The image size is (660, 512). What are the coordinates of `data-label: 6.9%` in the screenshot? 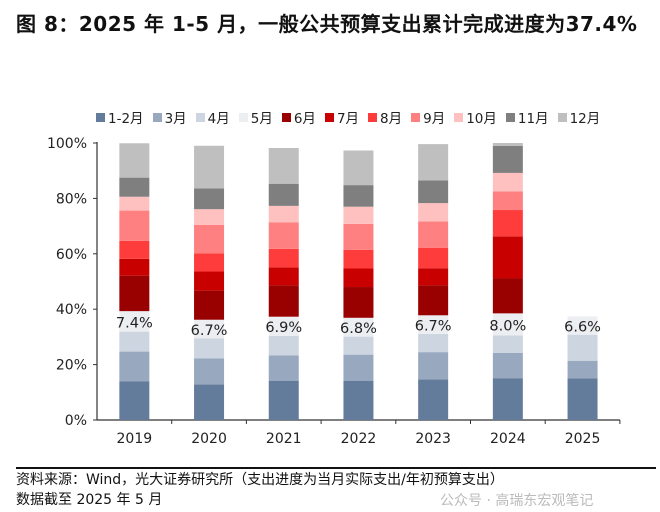 It's located at (283, 328).